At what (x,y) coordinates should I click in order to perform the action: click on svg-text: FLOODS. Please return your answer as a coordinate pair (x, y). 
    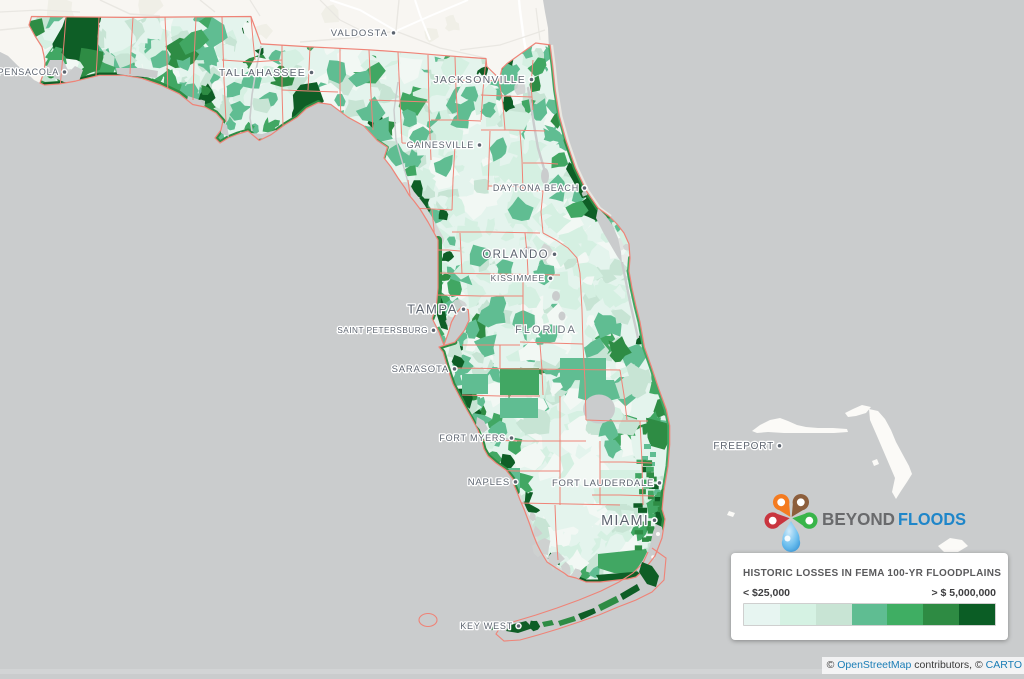
    Looking at the image, I should click on (932, 519).